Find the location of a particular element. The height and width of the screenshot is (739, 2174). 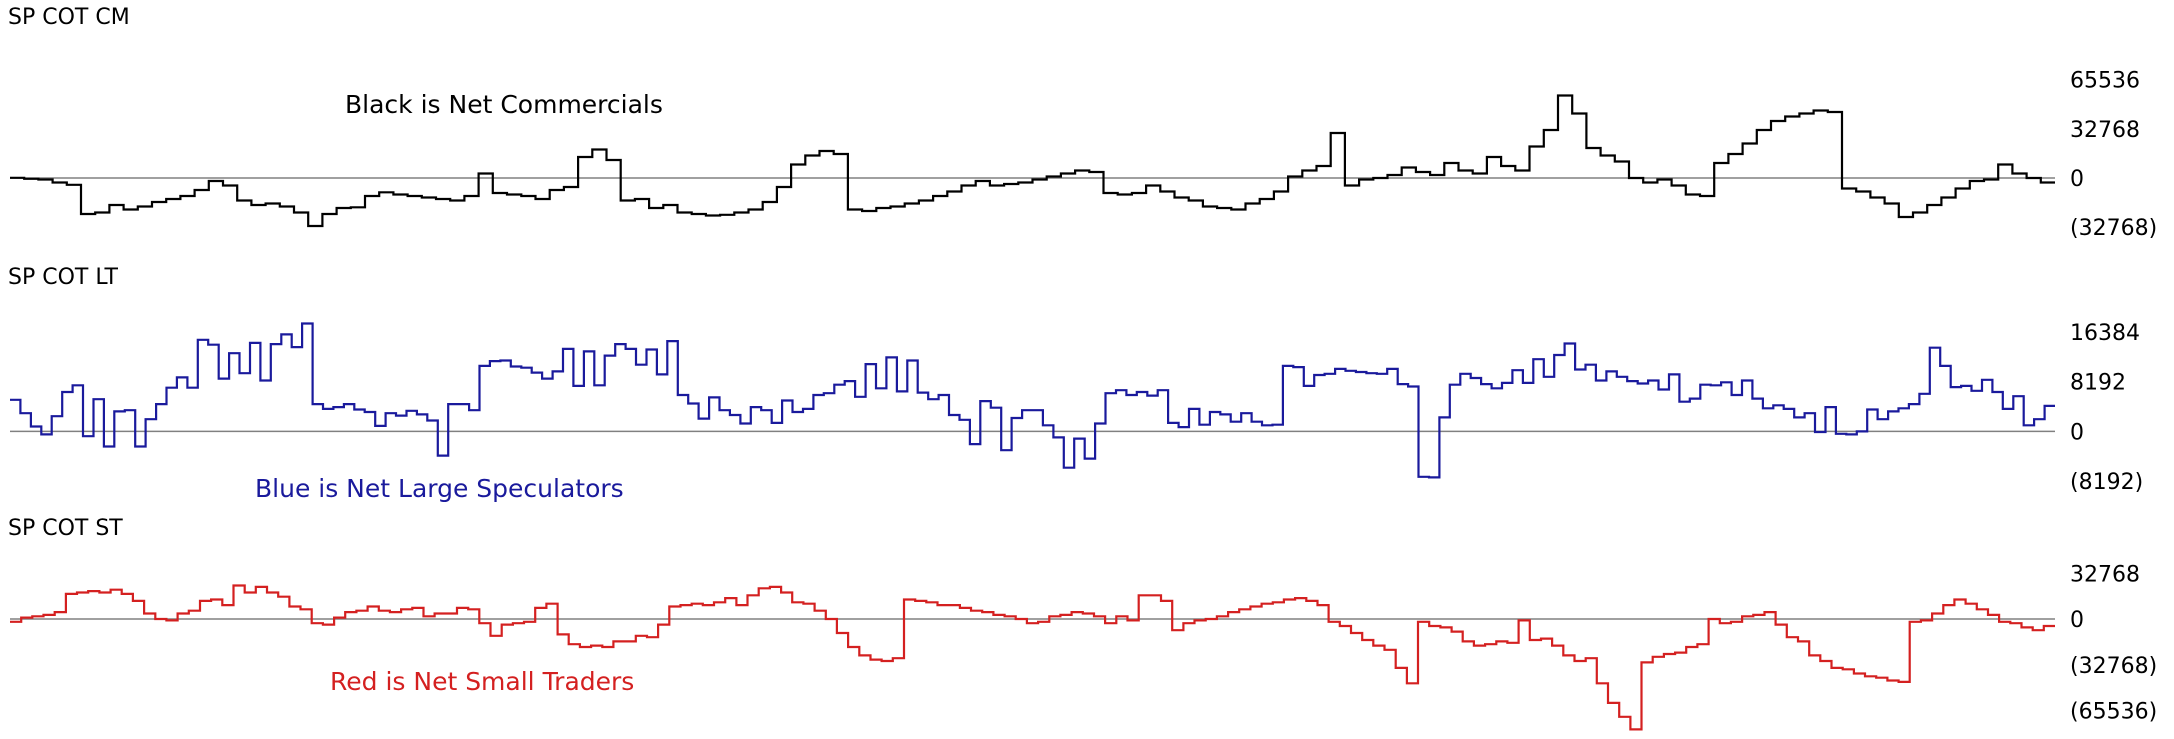

y-tick-label: (65536) is located at coordinates (2113, 712).